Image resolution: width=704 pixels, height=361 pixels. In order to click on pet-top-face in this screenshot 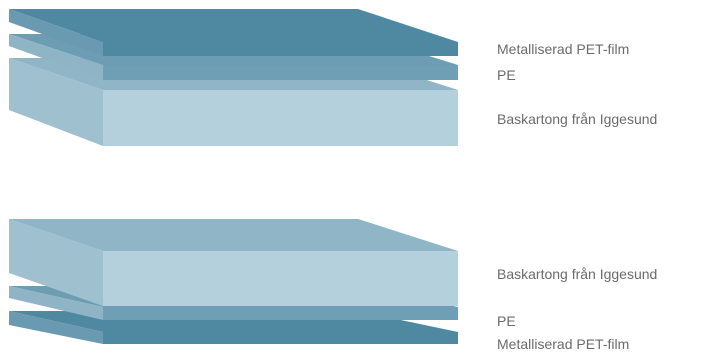, I will do `click(233, 25)`.